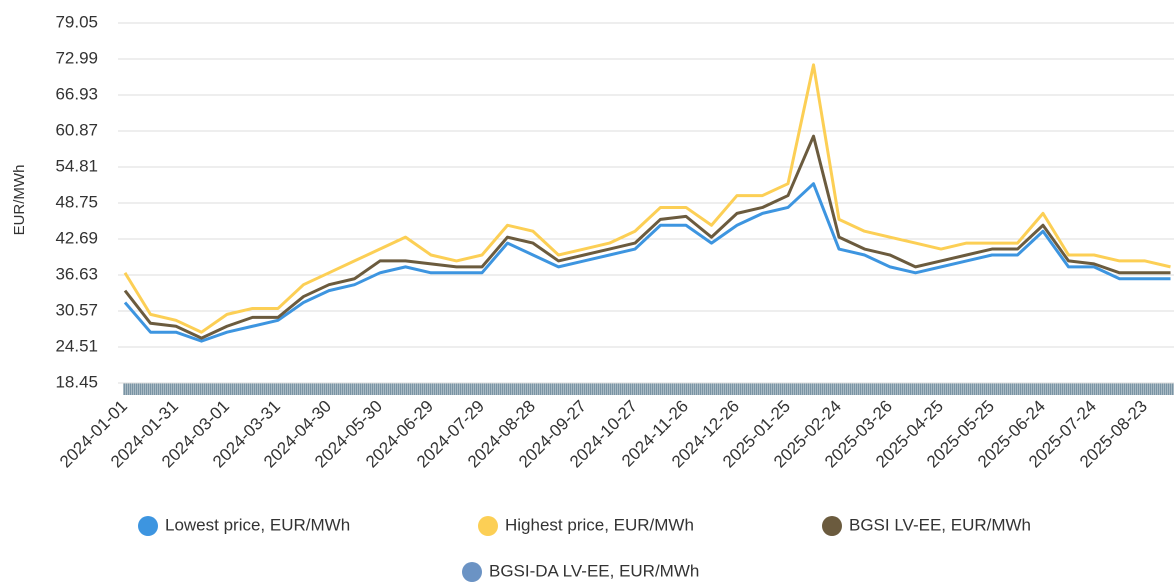 Image resolution: width=1174 pixels, height=583 pixels. I want to click on y-tick-label: 30.57, so click(76, 309).